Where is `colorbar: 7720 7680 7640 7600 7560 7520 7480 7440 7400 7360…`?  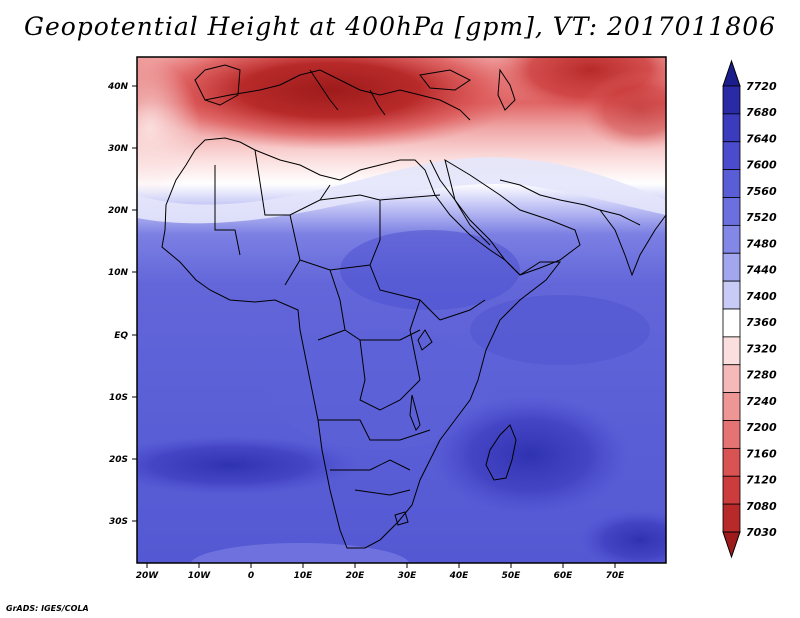 colorbar: 7720 7680 7640 7600 7560 7520 7480 7440 7400 7360… is located at coordinates (749, 309).